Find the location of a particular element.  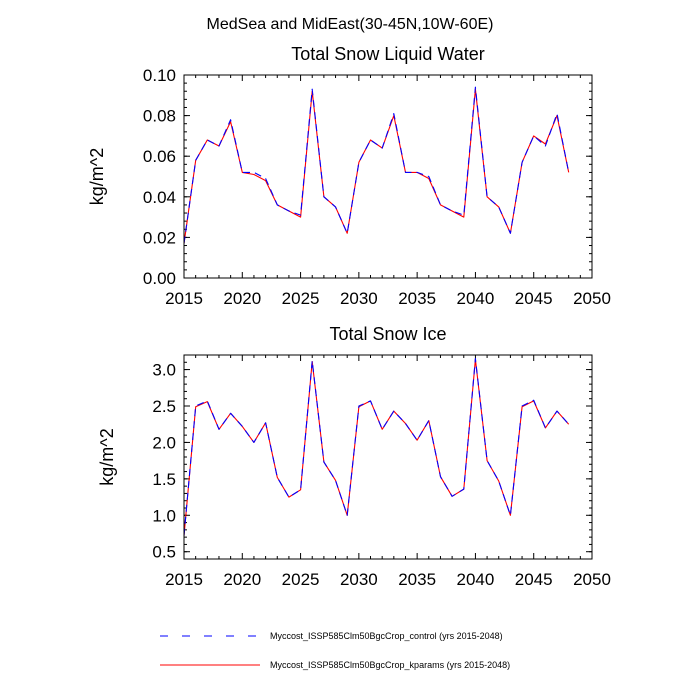

panel-title: Total Snow Liquid Water is located at coordinates (387, 54).